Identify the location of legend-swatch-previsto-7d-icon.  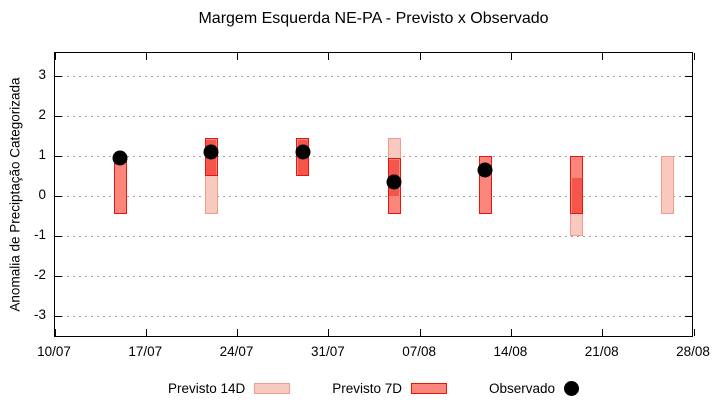
(429, 388).